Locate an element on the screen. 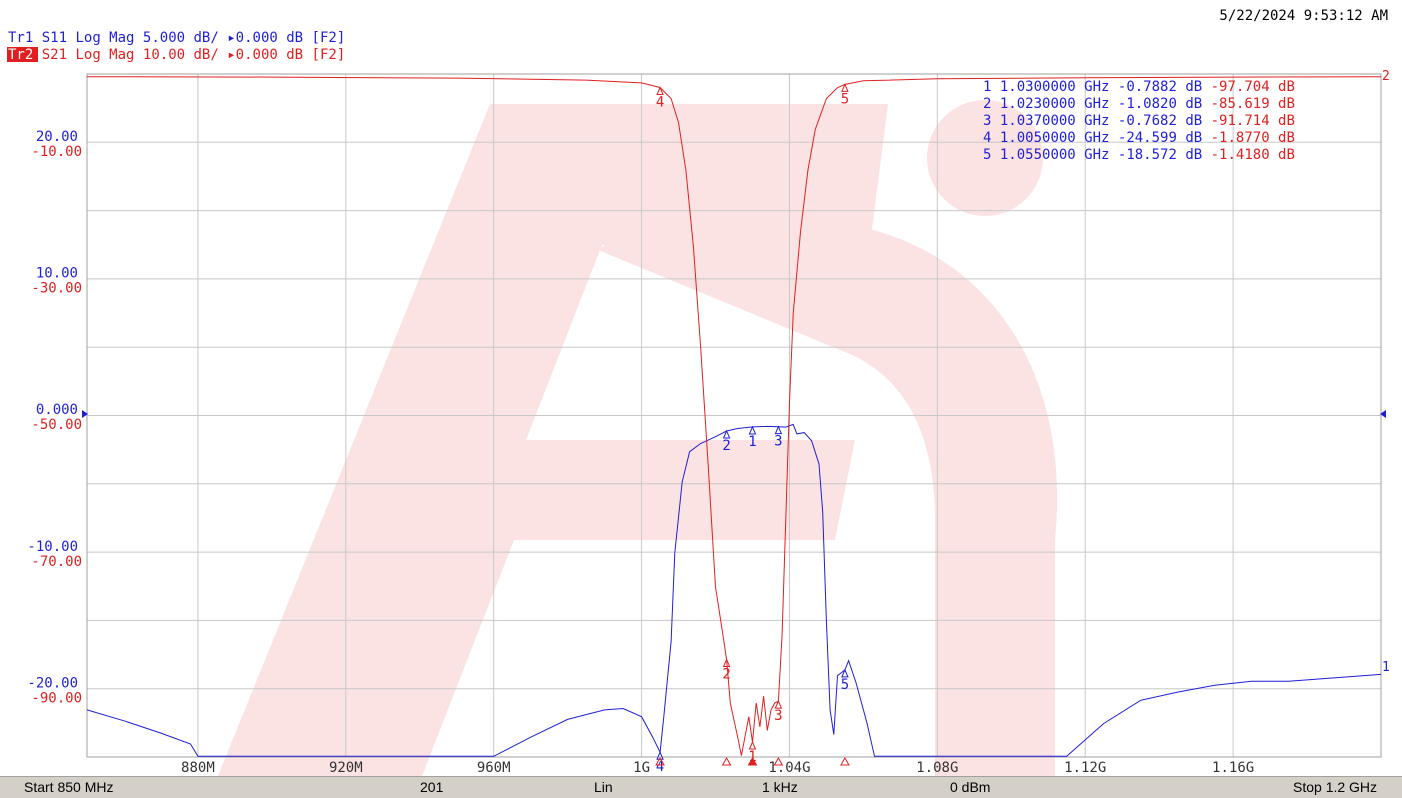 The image size is (1402, 798). x-tick-label: 1.08G is located at coordinates (937, 768).